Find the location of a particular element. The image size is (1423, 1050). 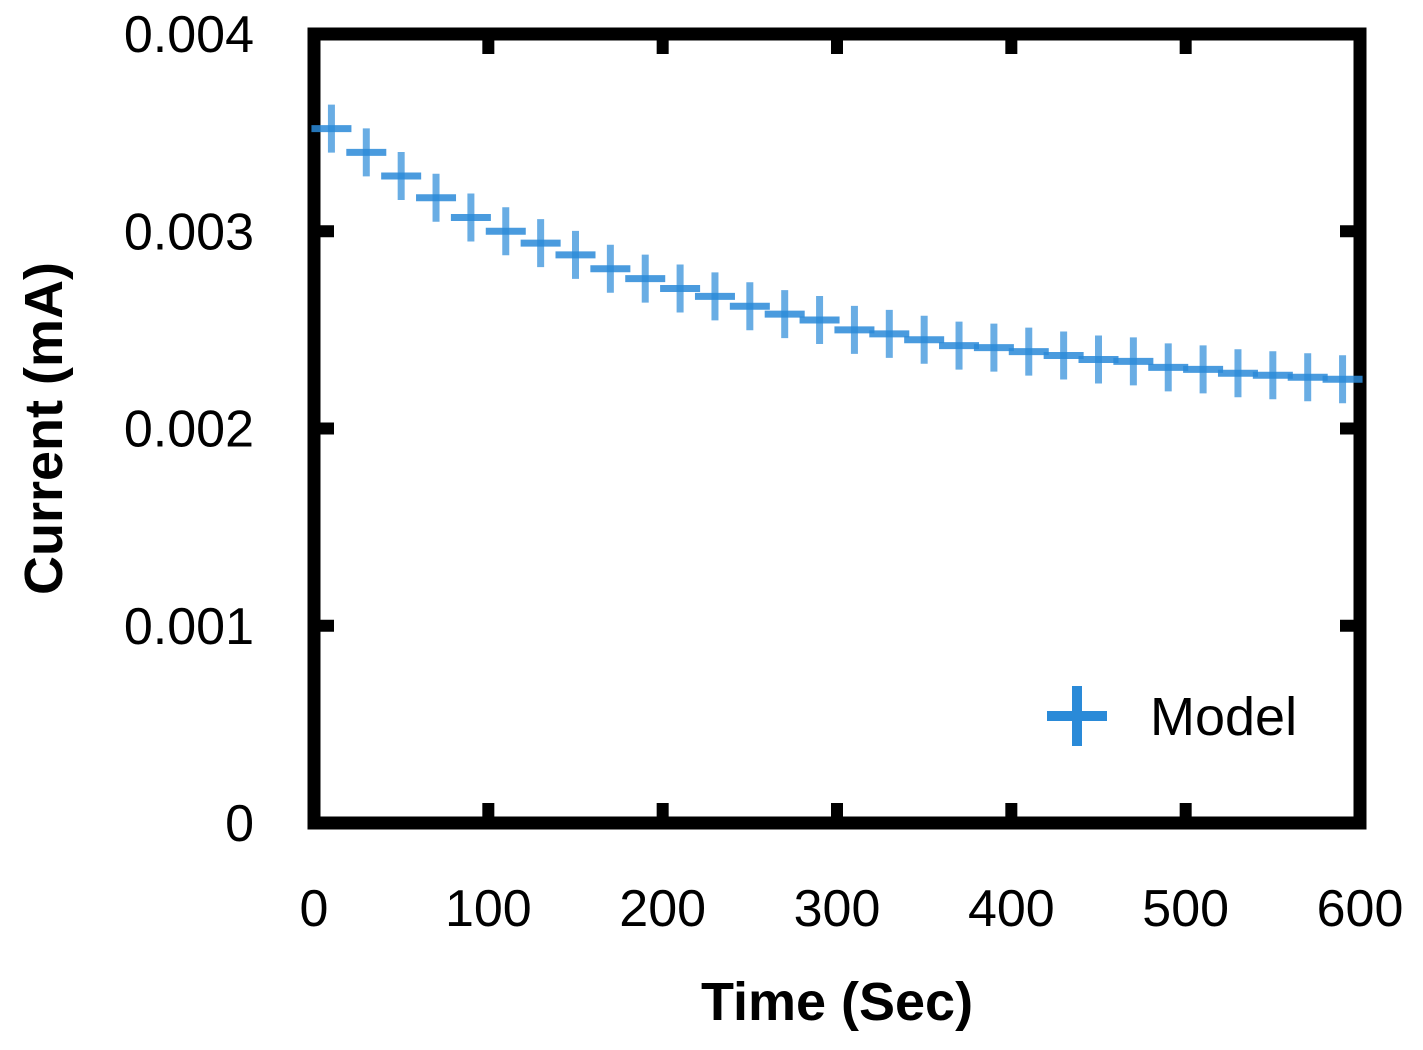

x-axis-title: Time (Sec) is located at coordinates (837, 1002).